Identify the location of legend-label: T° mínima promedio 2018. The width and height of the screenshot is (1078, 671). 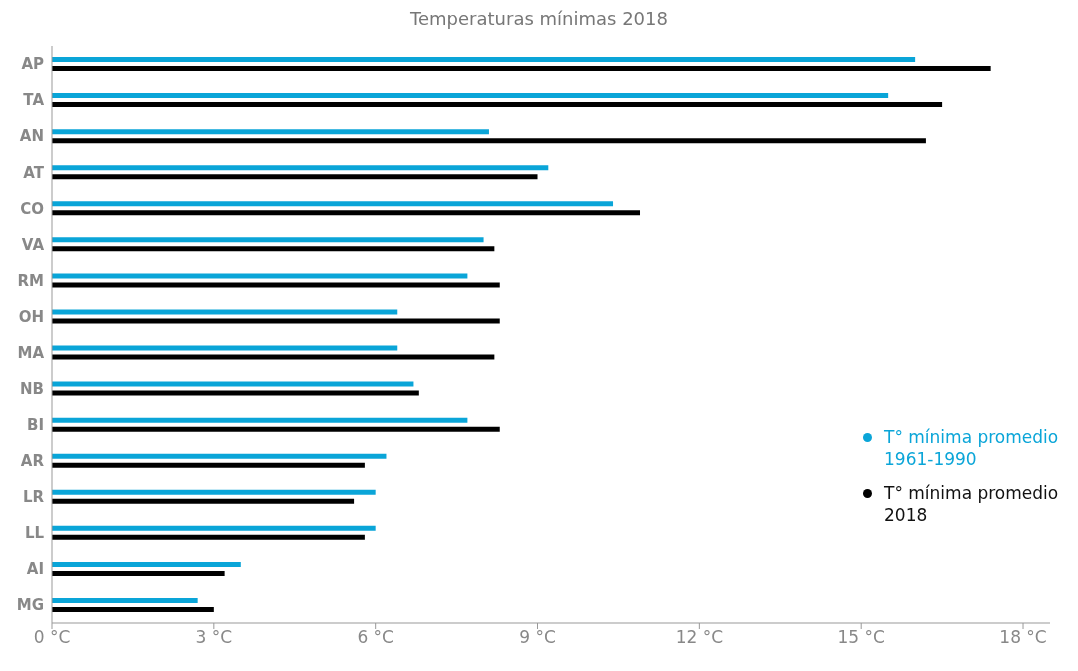
(971, 504).